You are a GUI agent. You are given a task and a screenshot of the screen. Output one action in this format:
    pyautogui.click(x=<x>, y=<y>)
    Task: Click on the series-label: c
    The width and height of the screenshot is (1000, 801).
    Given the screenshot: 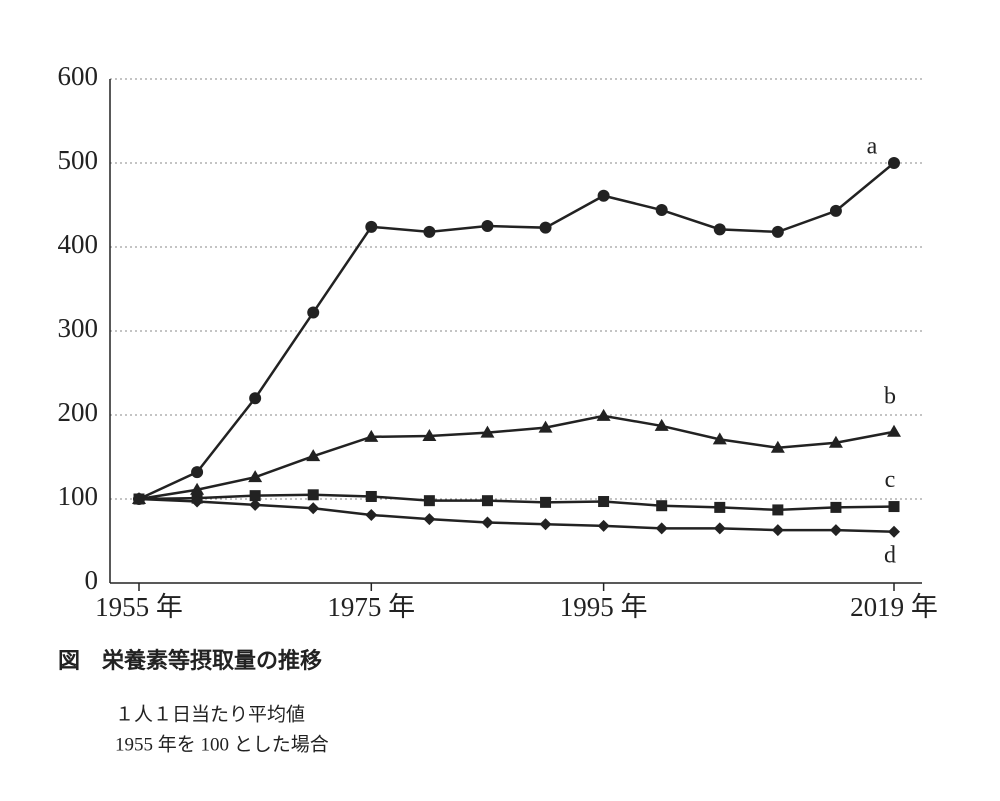 What is the action you would take?
    pyautogui.click(x=890, y=480)
    